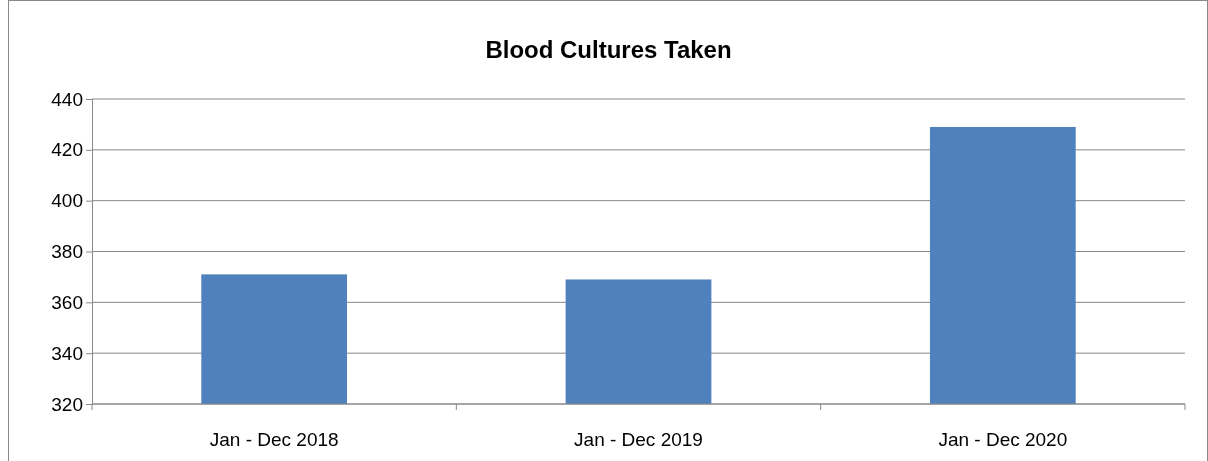 The image size is (1208, 461). Describe the element at coordinates (274, 439) in the screenshot. I see `x-tick-label: Jan - Dec 2018` at that location.